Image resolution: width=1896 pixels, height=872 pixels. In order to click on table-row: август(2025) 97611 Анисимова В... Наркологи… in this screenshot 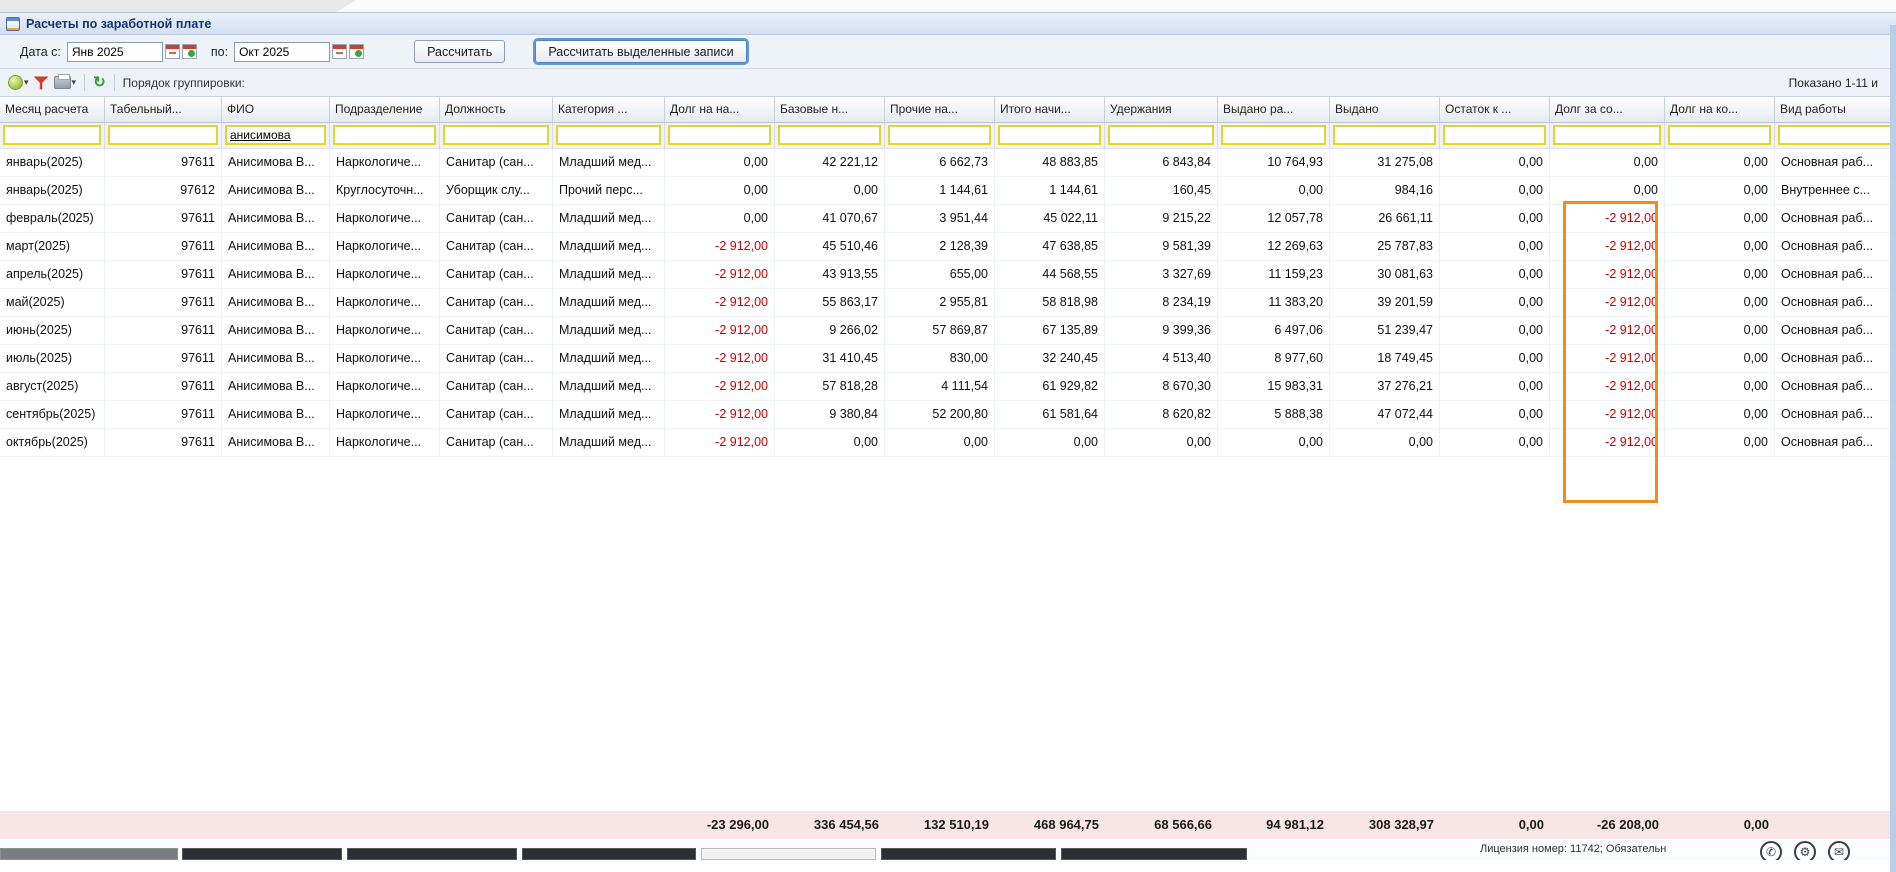, I will do `click(948, 387)`.